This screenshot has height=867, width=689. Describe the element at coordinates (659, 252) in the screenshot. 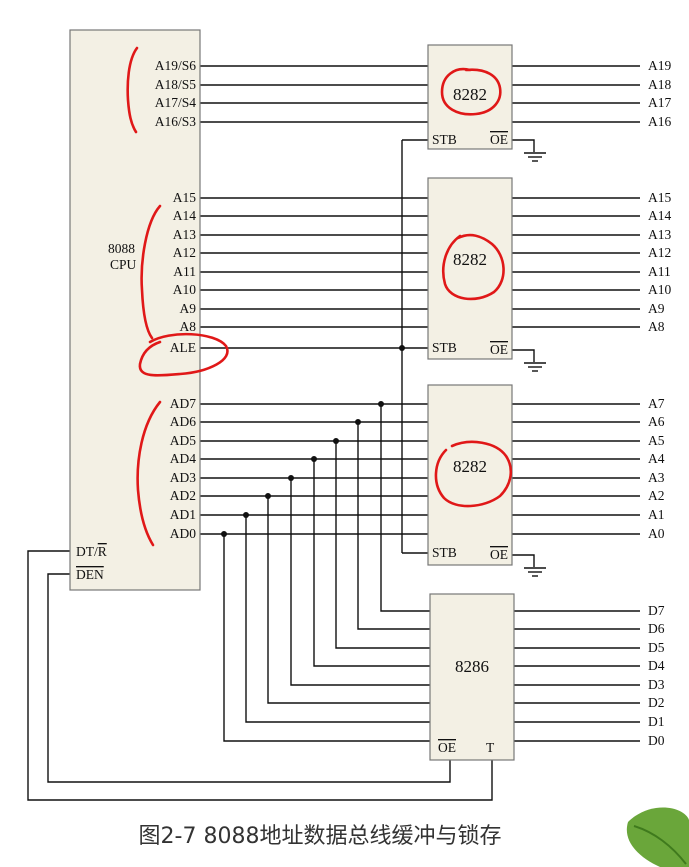

I see `out-a12: A12` at that location.